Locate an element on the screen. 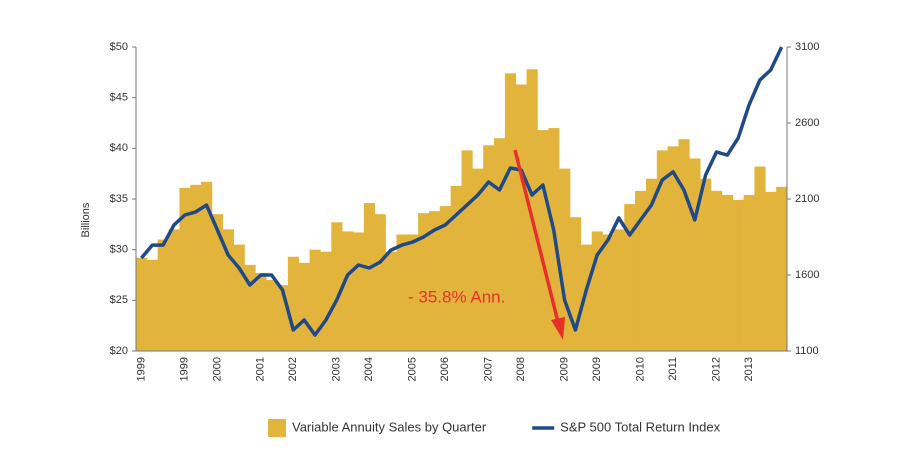 Image resolution: width=900 pixels, height=476 pixels. legend-label: Variable Annuity Sales by Quarter is located at coordinates (389, 426).